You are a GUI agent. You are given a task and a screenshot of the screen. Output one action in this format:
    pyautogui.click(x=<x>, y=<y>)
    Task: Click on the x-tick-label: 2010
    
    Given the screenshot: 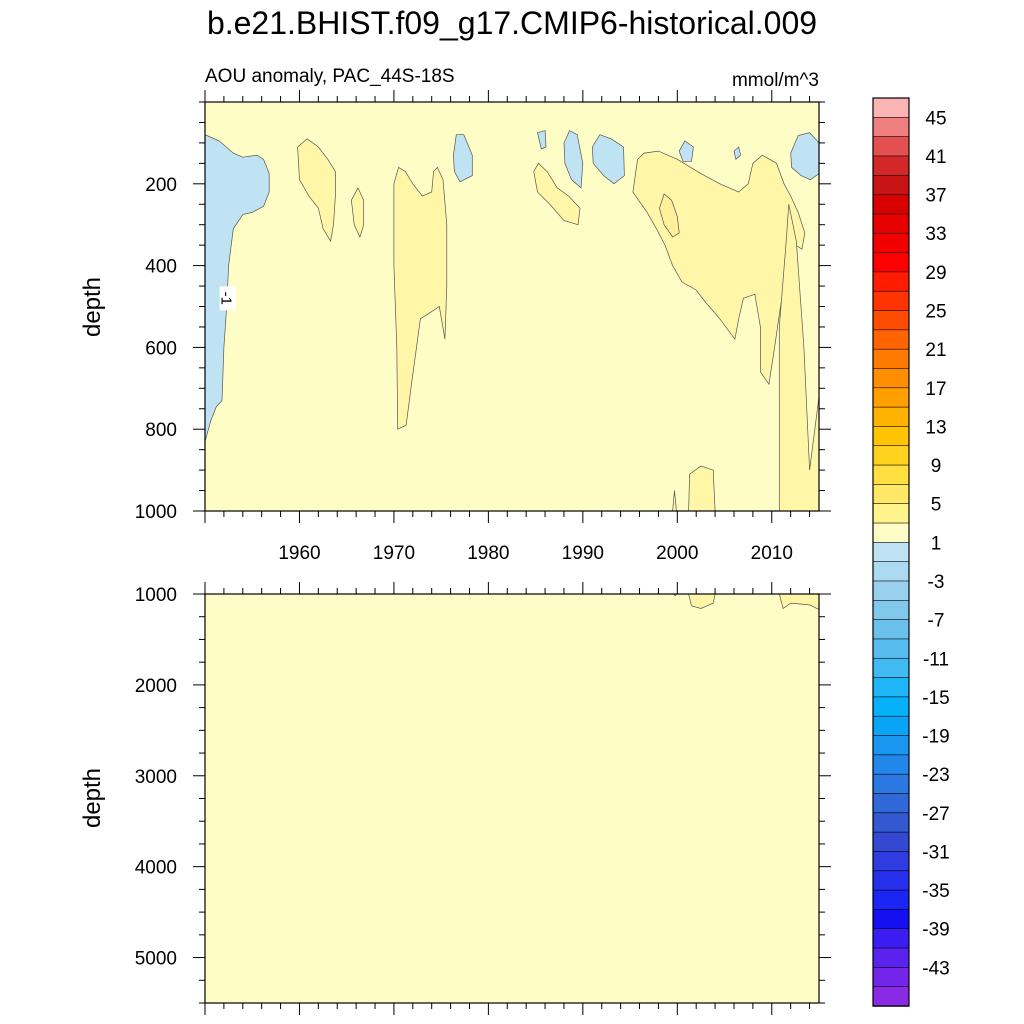 What is the action you would take?
    pyautogui.click(x=772, y=553)
    